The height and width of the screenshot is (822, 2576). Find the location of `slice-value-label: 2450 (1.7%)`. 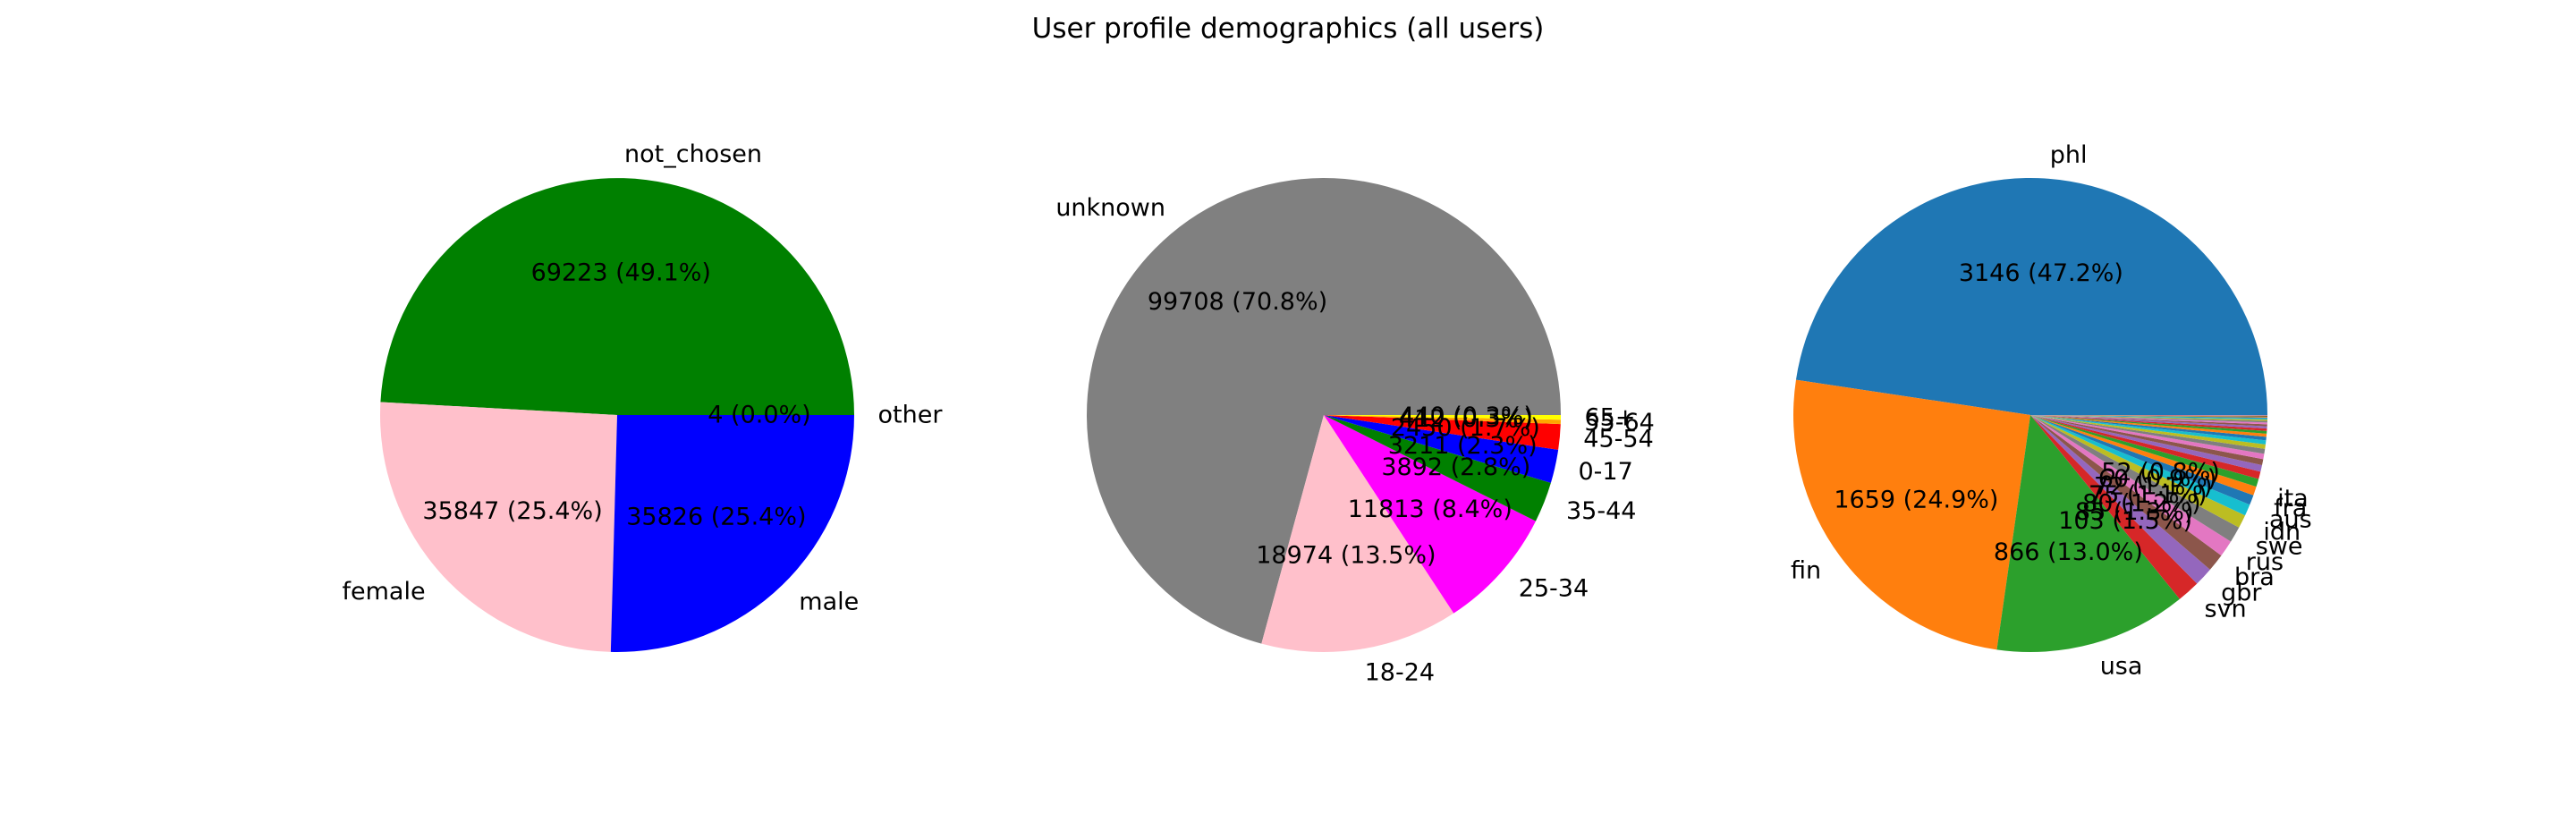

slice-value-label: 2450 (1.7%) is located at coordinates (1465, 428).